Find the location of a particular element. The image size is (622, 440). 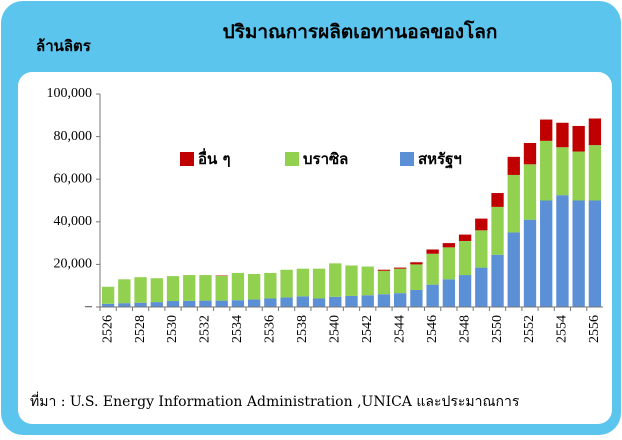

x-tick-label: 2556 is located at coordinates (594, 329).